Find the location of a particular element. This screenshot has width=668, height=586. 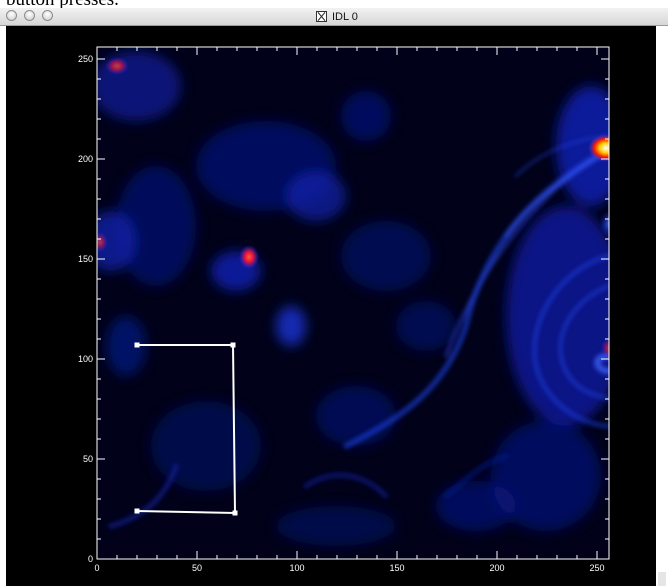

y-tick-label: 150 is located at coordinates (85, 259).